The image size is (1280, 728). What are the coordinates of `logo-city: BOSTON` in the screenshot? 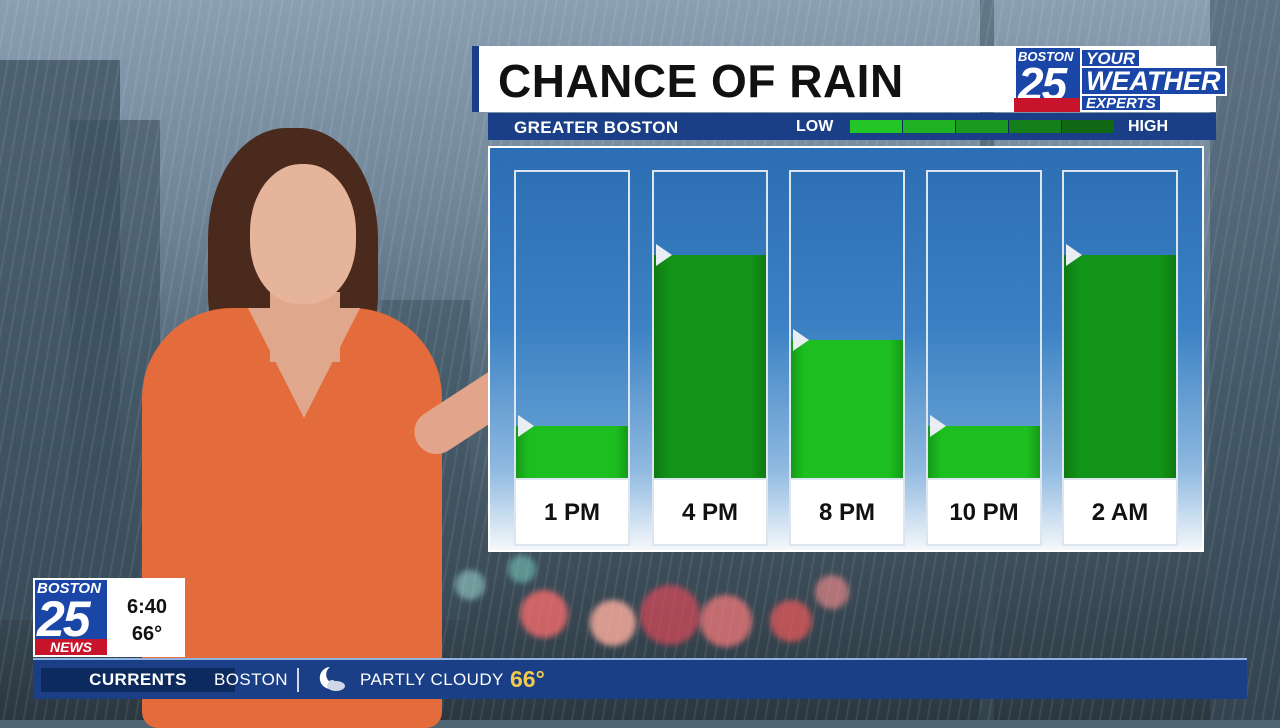 It's located at (1046, 56).